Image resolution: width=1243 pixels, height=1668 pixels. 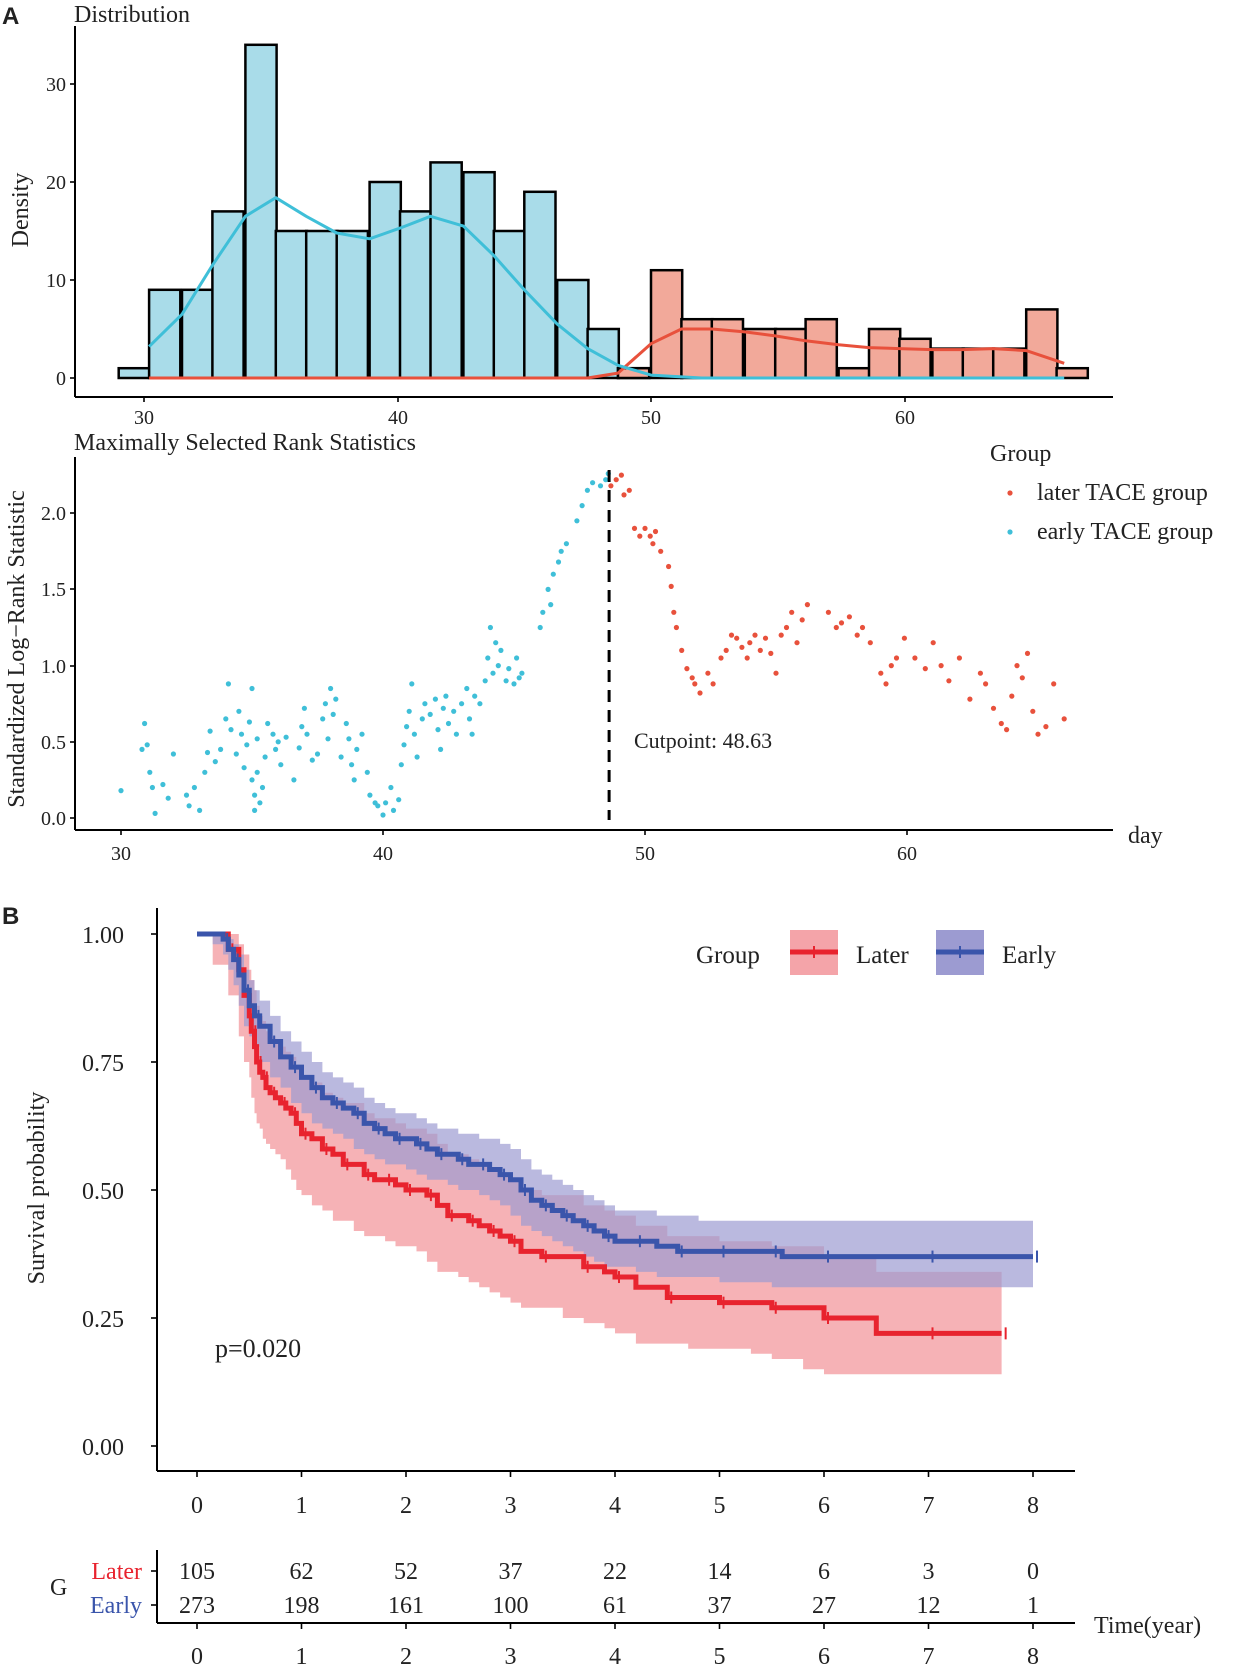 I want to click on risk-table-g-label: G, so click(x=58, y=1588).